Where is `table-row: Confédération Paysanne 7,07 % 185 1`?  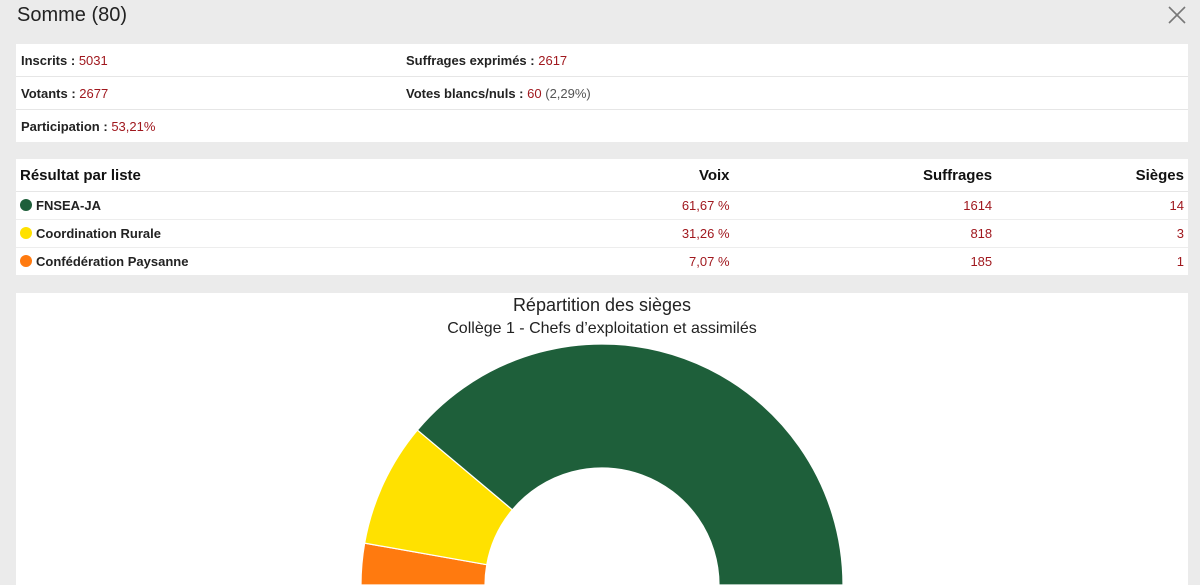 table-row: Confédération Paysanne 7,07 % 185 1 is located at coordinates (602, 262).